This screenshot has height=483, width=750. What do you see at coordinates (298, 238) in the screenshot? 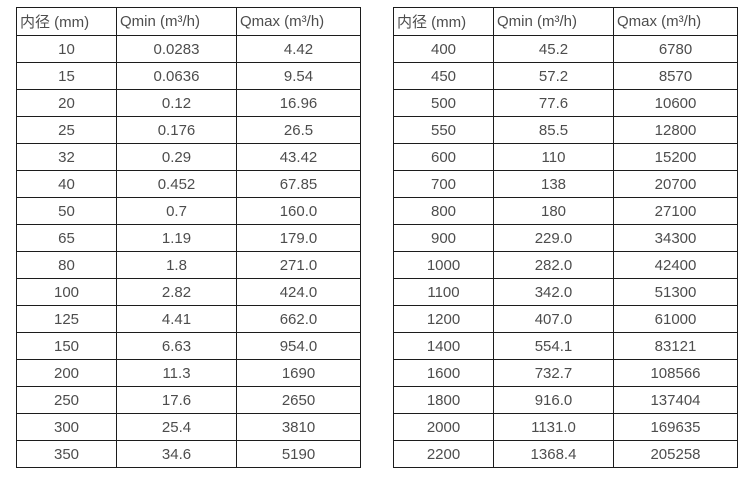
I see `qmax-cell: 179.0` at bounding box center [298, 238].